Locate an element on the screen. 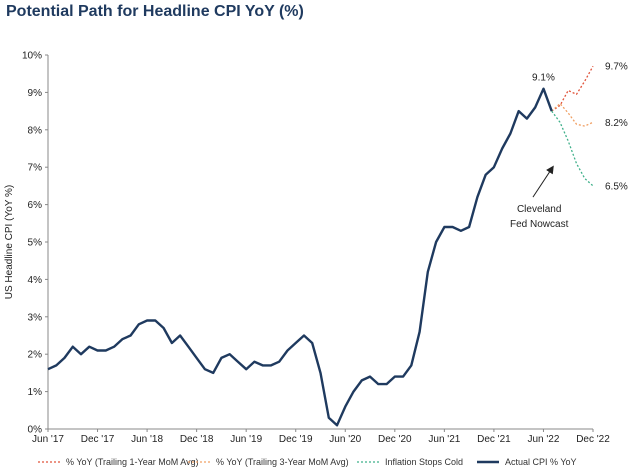 The image size is (630, 474). annotation-label: 6.5% is located at coordinates (616, 186).